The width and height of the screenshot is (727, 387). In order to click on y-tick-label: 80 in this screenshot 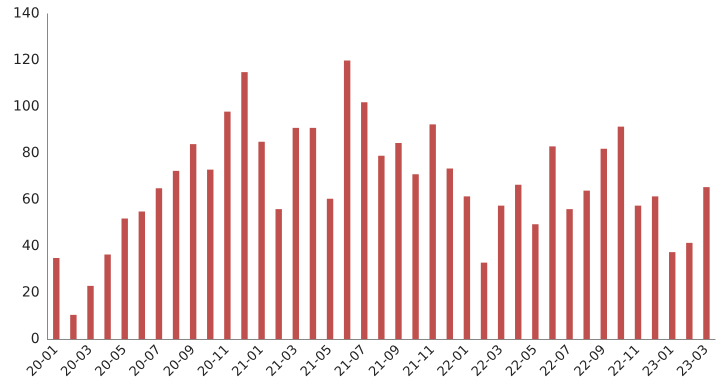, I will do `click(31, 153)`.